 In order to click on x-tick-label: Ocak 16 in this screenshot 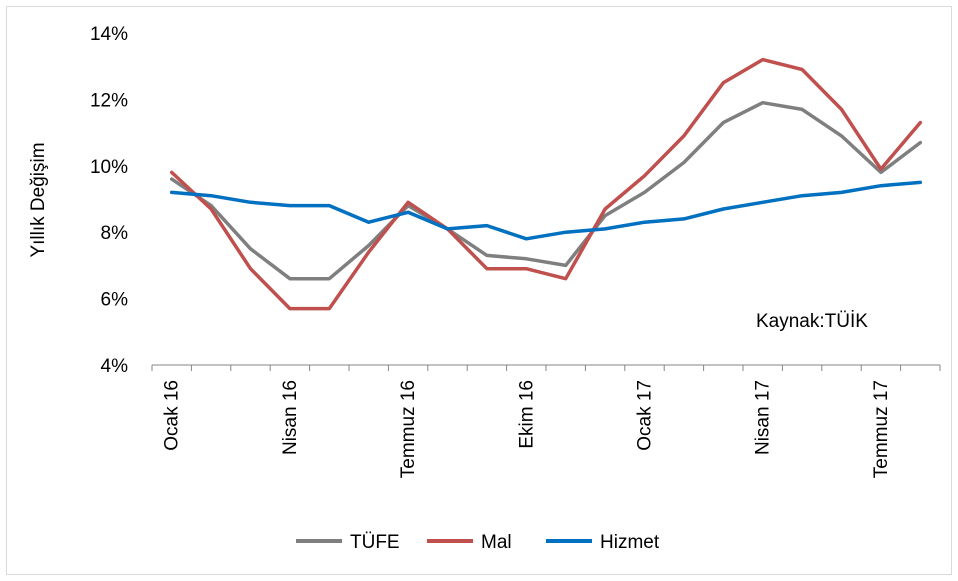, I will do `click(172, 415)`.